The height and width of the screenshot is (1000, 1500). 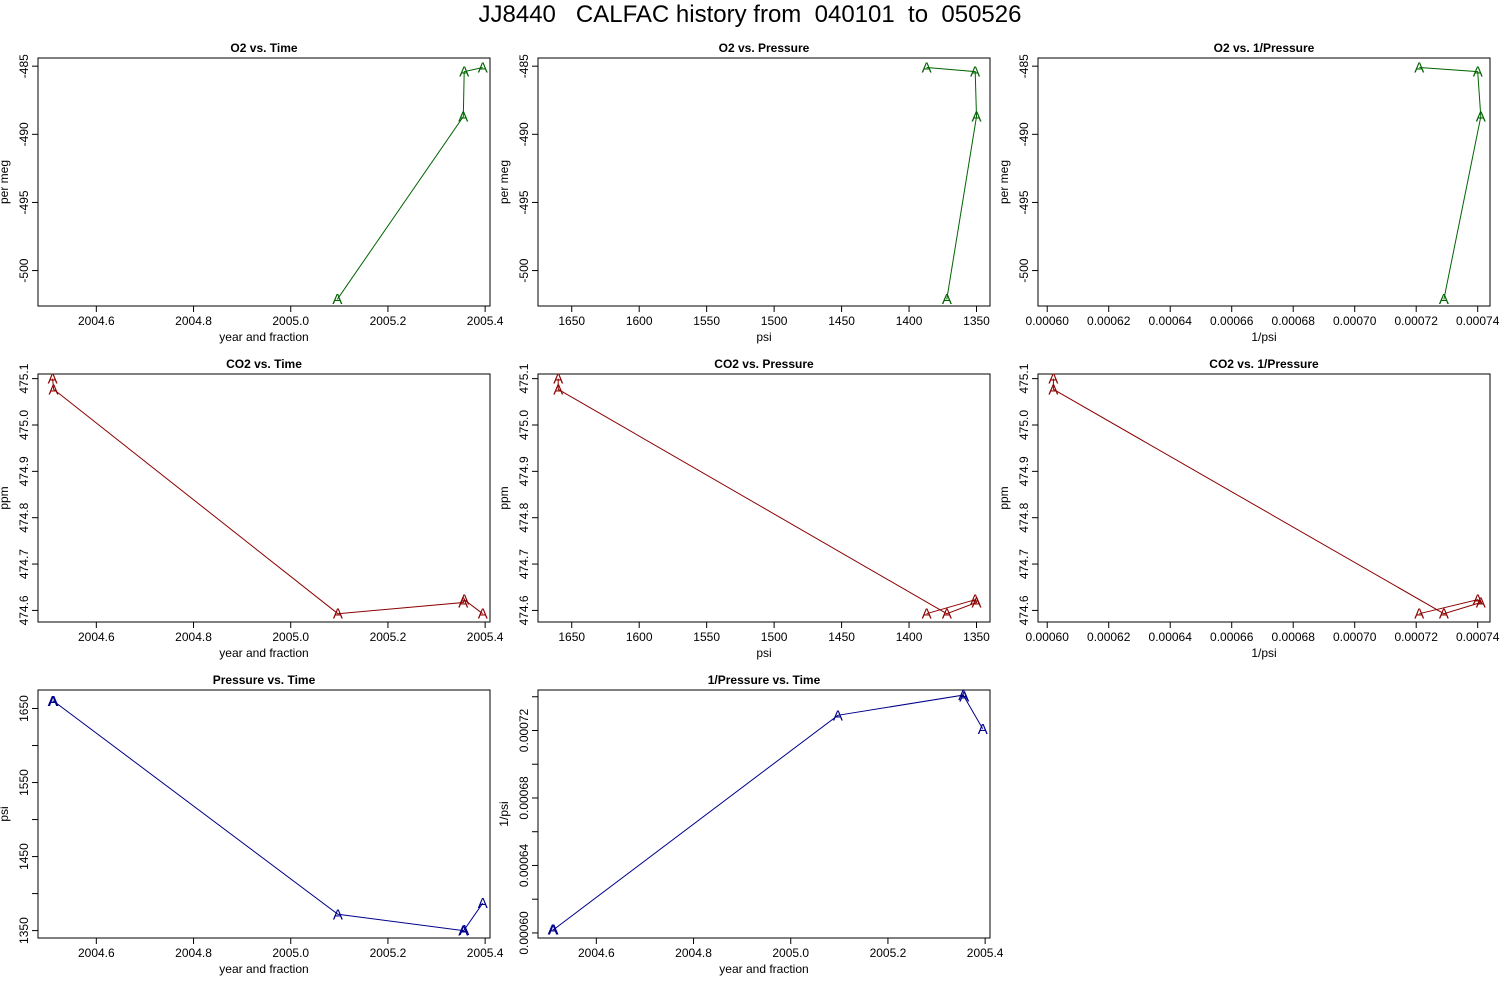 I want to click on x-tick-label: 1550, so click(x=706, y=321).